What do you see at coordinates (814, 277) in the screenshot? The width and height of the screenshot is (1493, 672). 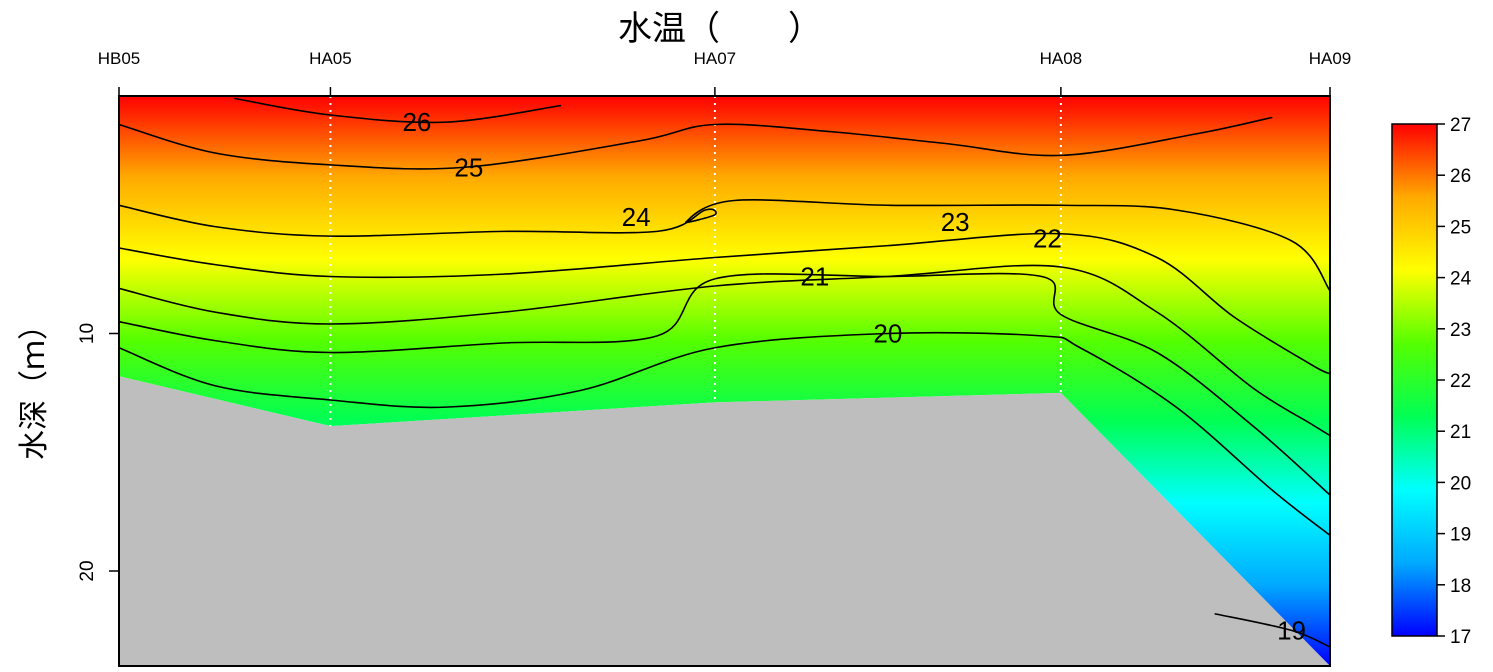 I see `isotherm-label: 21` at bounding box center [814, 277].